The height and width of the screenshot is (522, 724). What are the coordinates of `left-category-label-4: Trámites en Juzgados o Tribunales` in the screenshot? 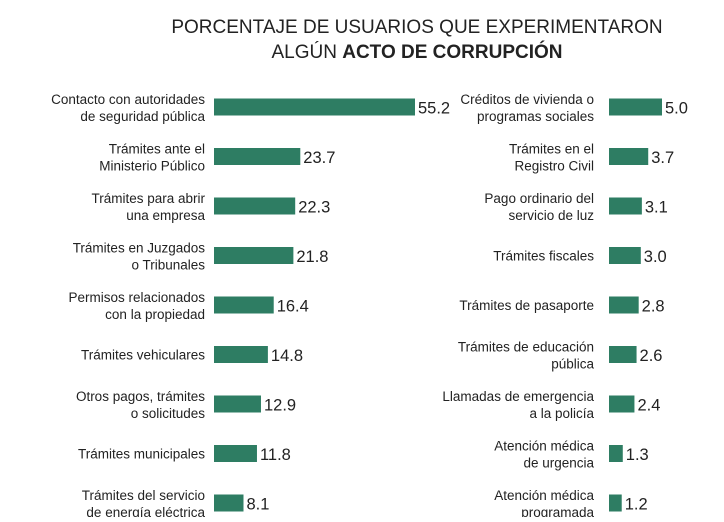 It's located at (139, 257).